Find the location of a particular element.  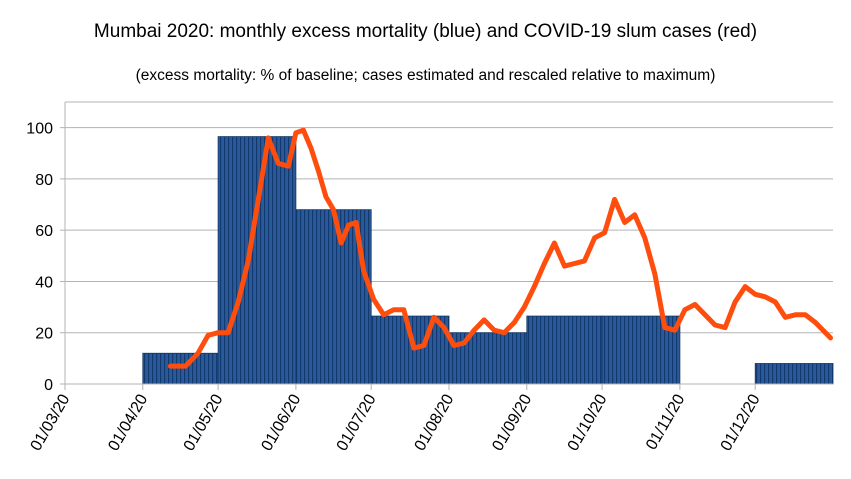

y-tick-label: 80 is located at coordinates (44, 180).